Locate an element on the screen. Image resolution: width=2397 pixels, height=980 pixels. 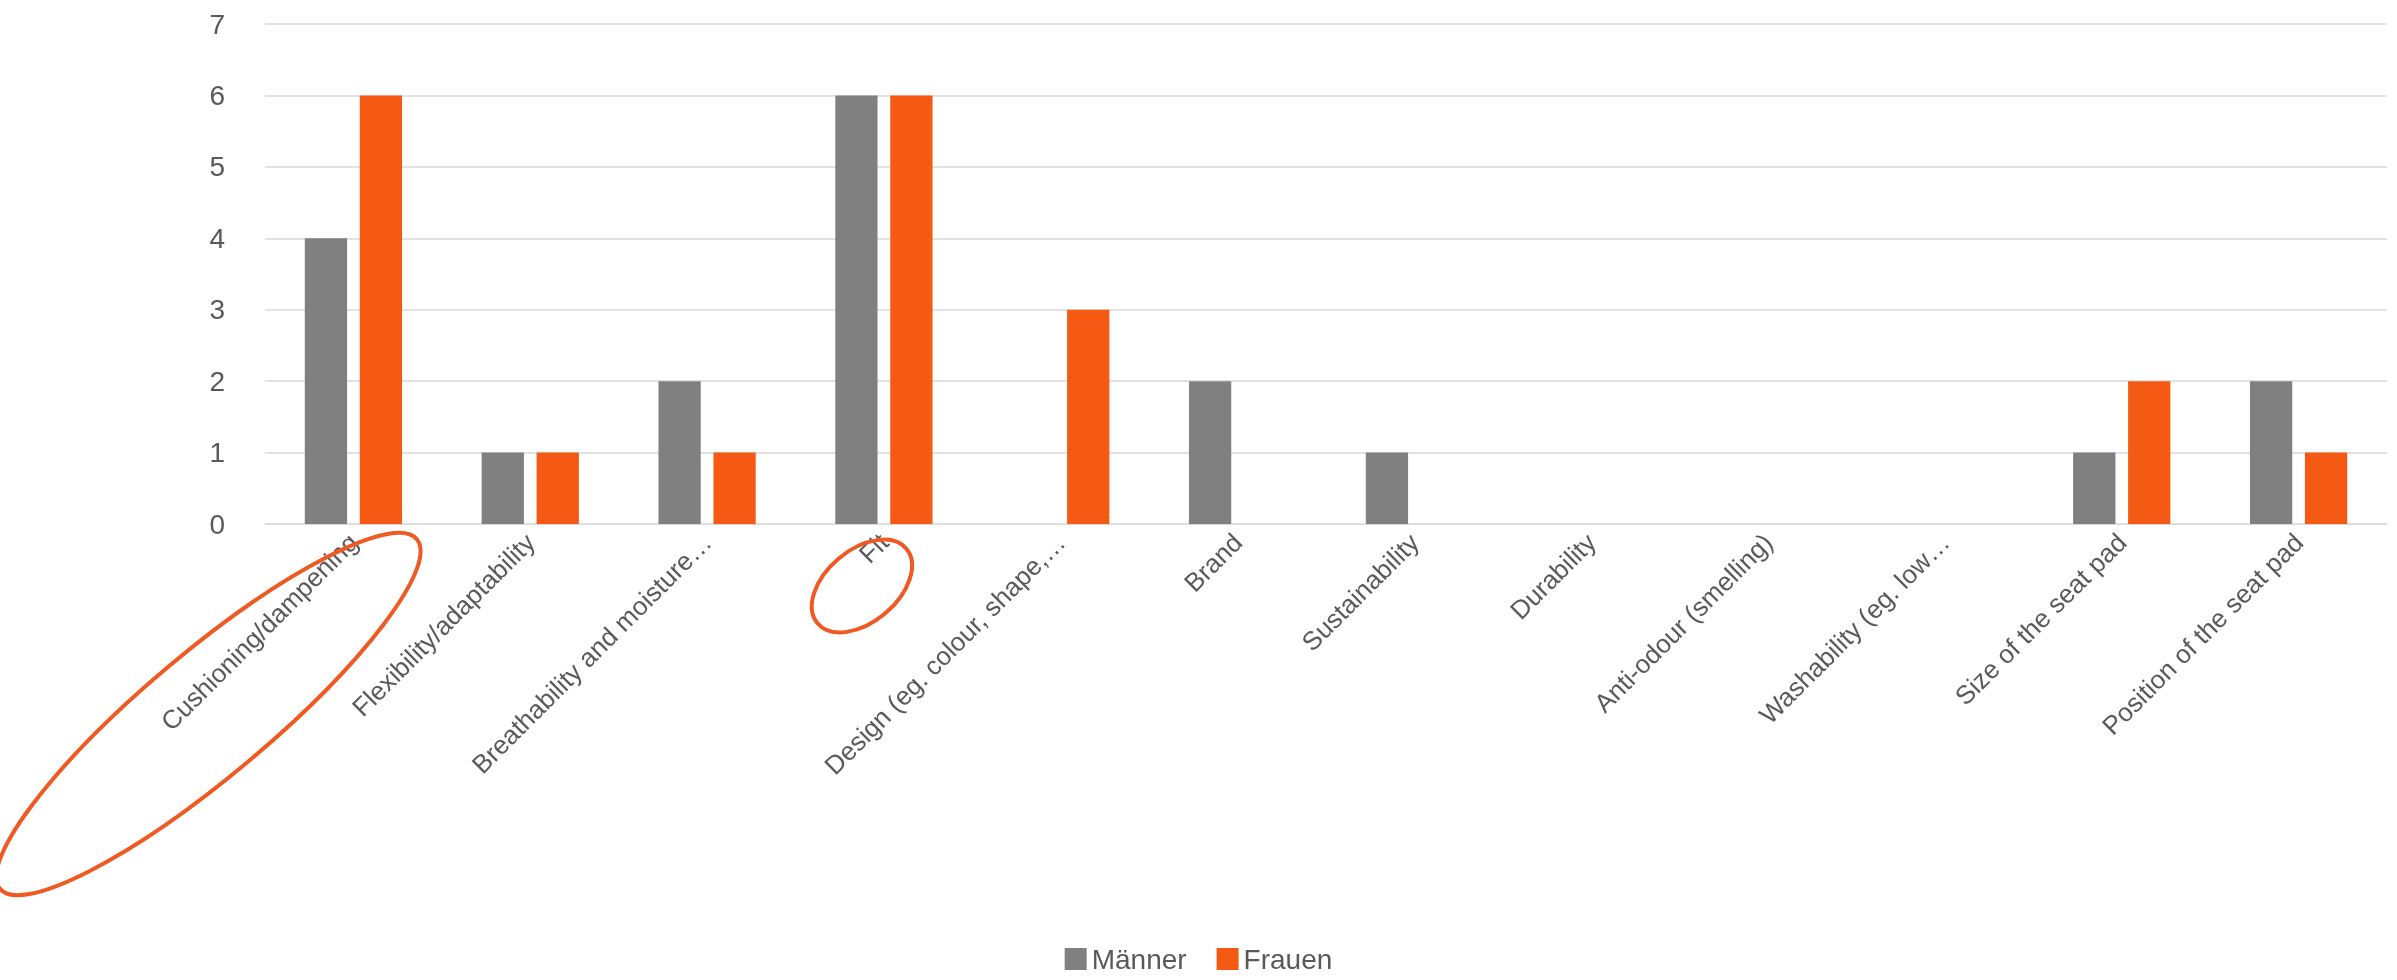
y-tick-label: 4 is located at coordinates (217, 238).